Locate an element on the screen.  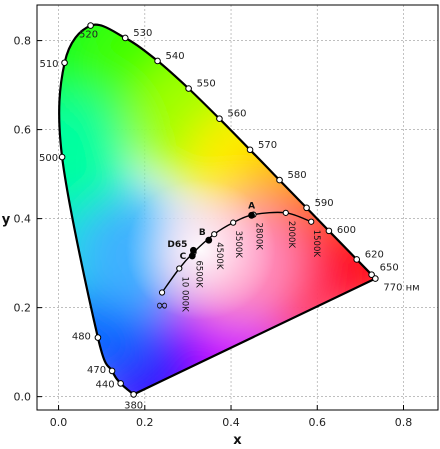
cct-label: 2000K is located at coordinates (291, 235).